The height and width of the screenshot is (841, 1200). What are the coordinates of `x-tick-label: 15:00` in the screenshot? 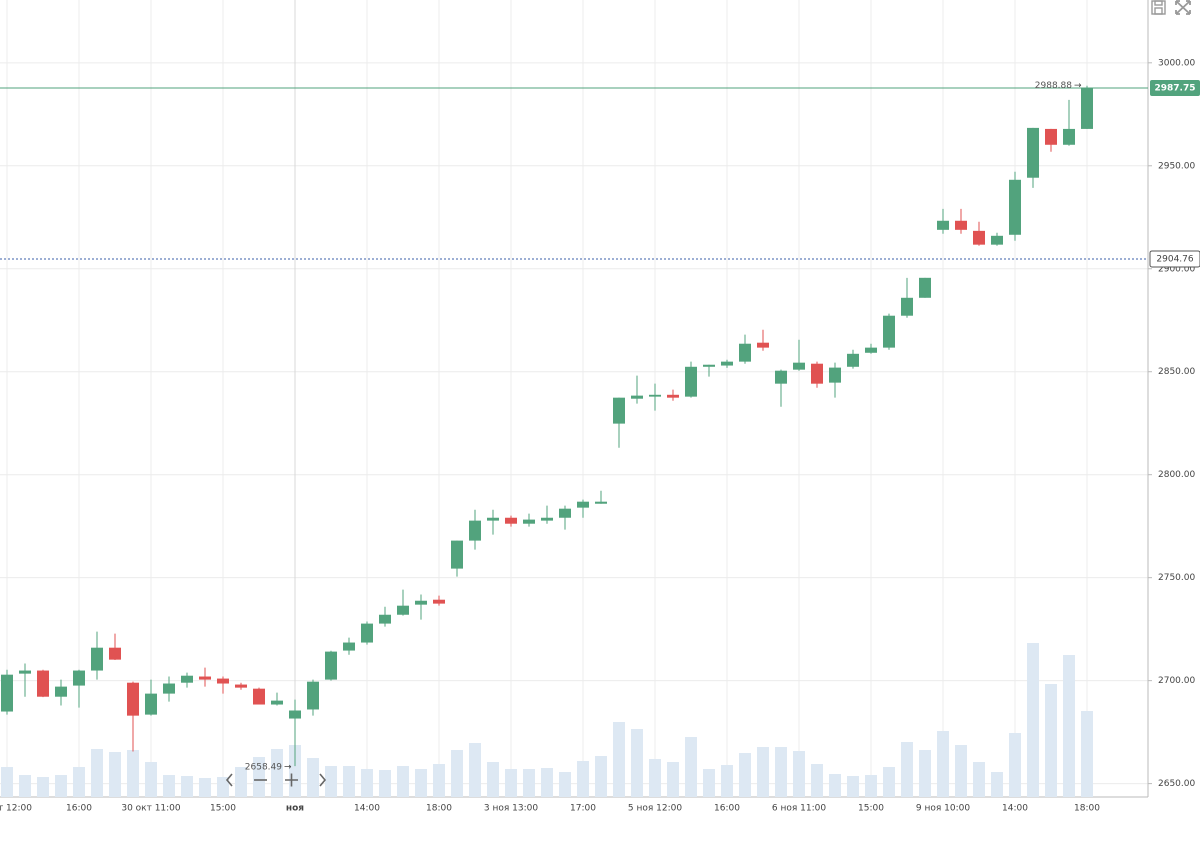 It's located at (871, 809).